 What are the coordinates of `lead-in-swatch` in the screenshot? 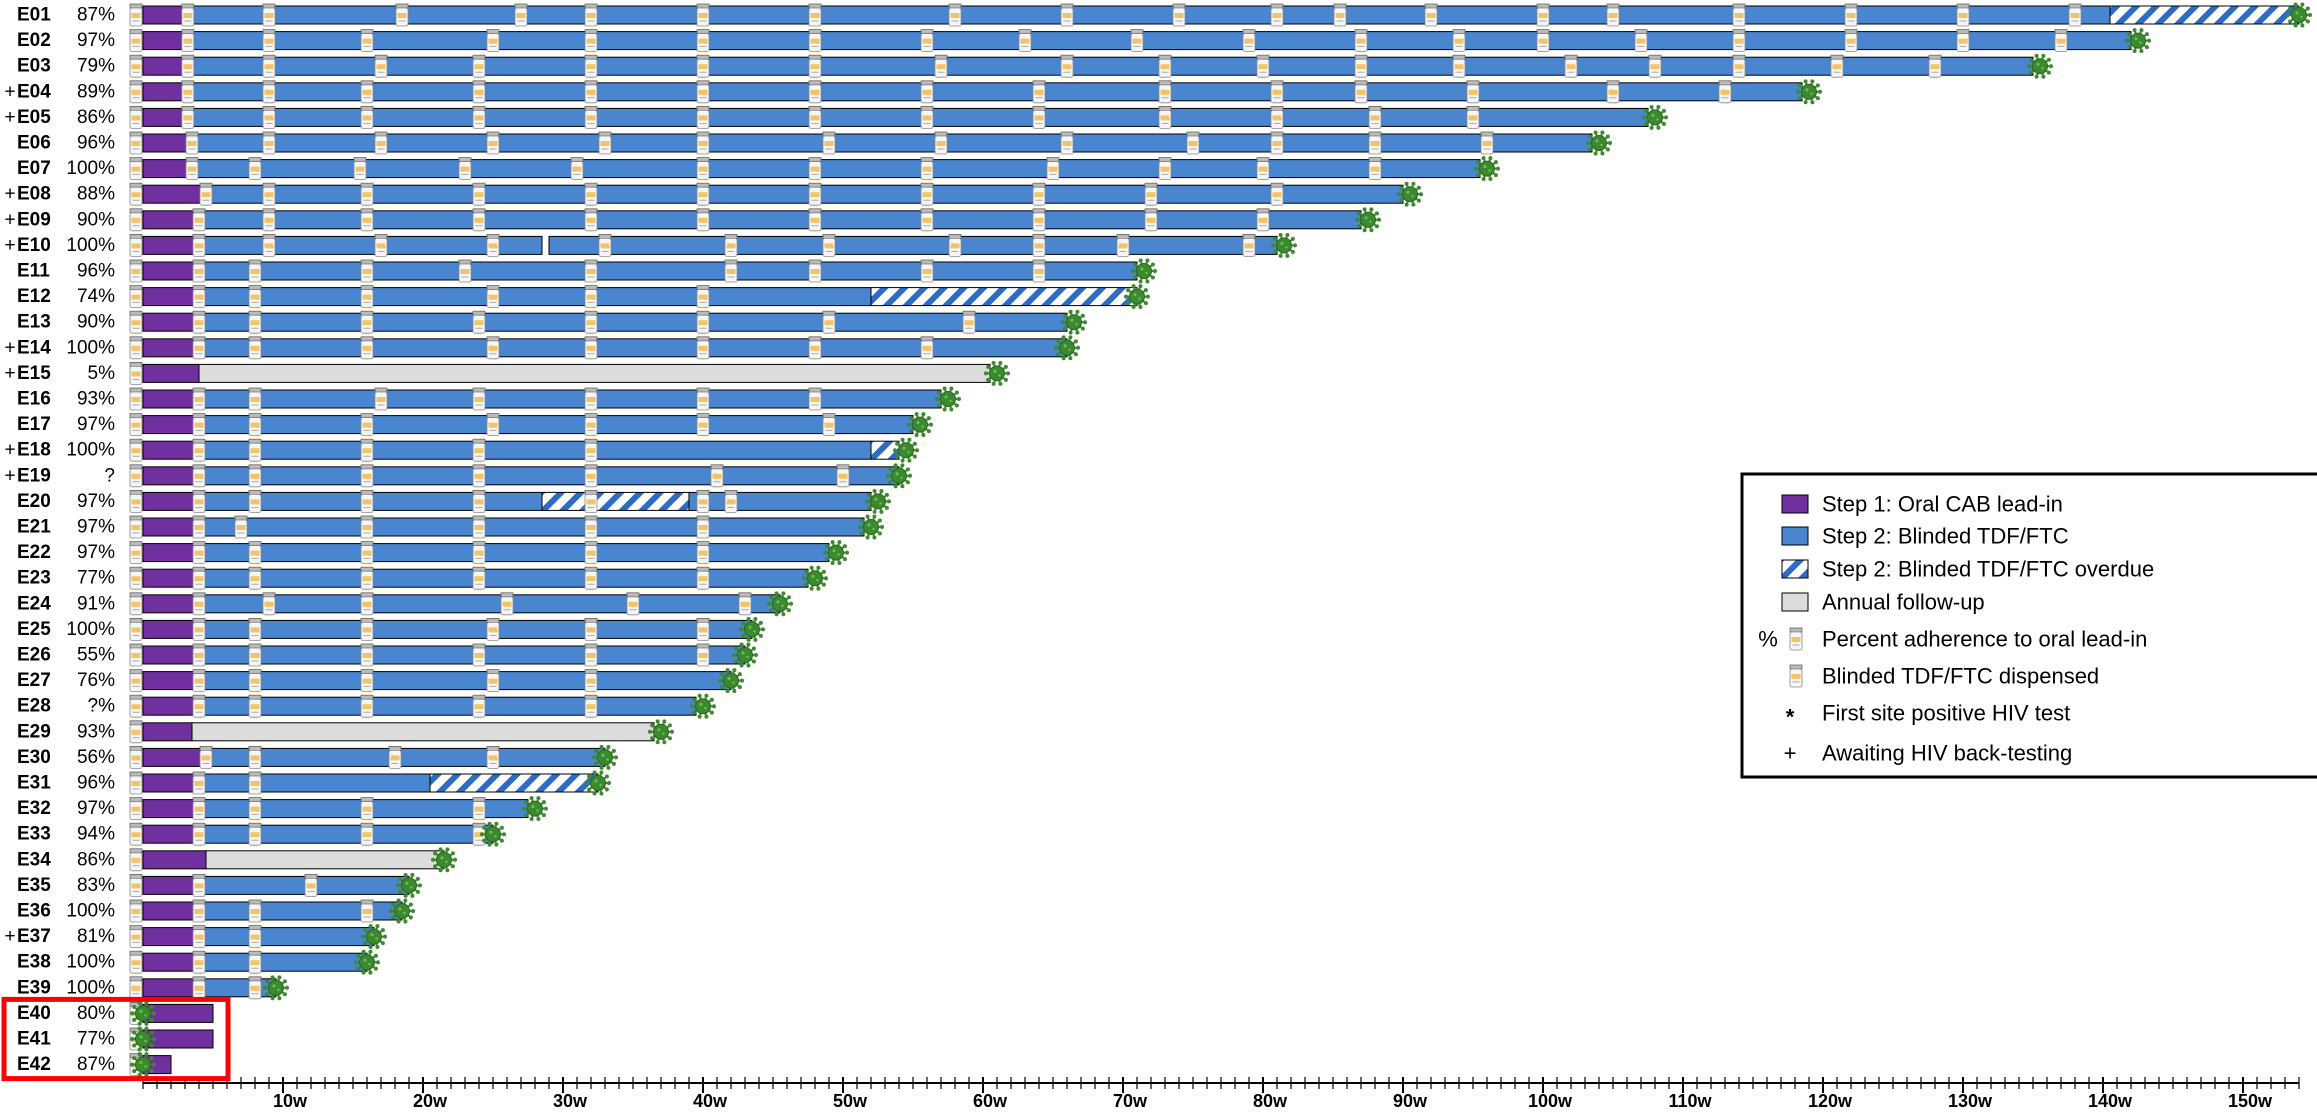 It's located at (1795, 504).